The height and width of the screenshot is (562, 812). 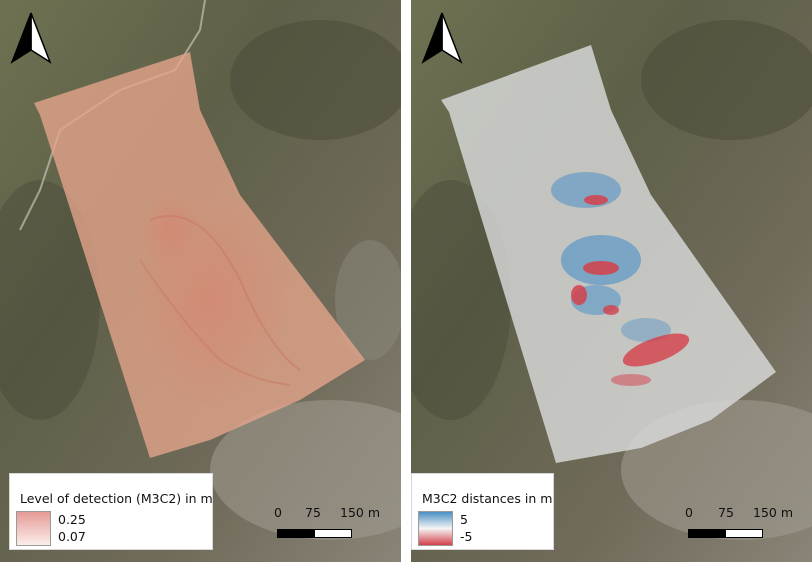 I want to click on legend-high-value: 0.25, so click(x=72, y=519).